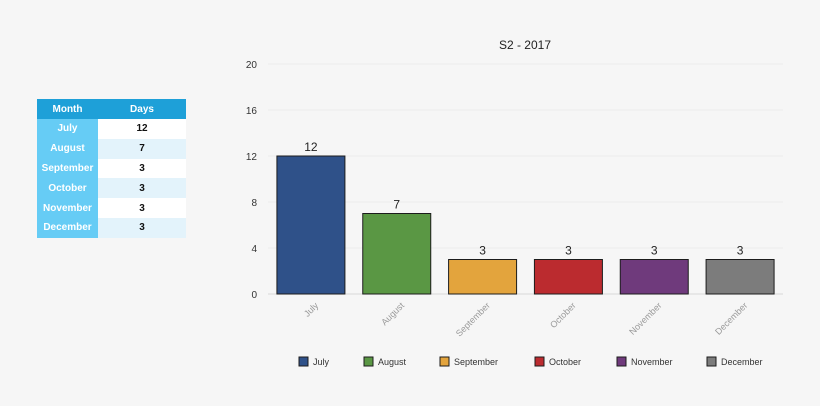 Image resolution: width=820 pixels, height=406 pixels. What do you see at coordinates (67, 129) in the screenshot?
I see `month-cell: July` at bounding box center [67, 129].